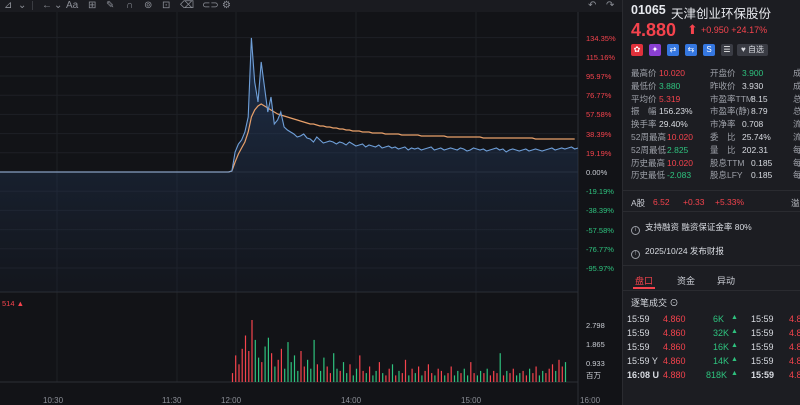  Describe the element at coordinates (92, 5) in the screenshot. I see `grid-icon: ⊞` at that location.